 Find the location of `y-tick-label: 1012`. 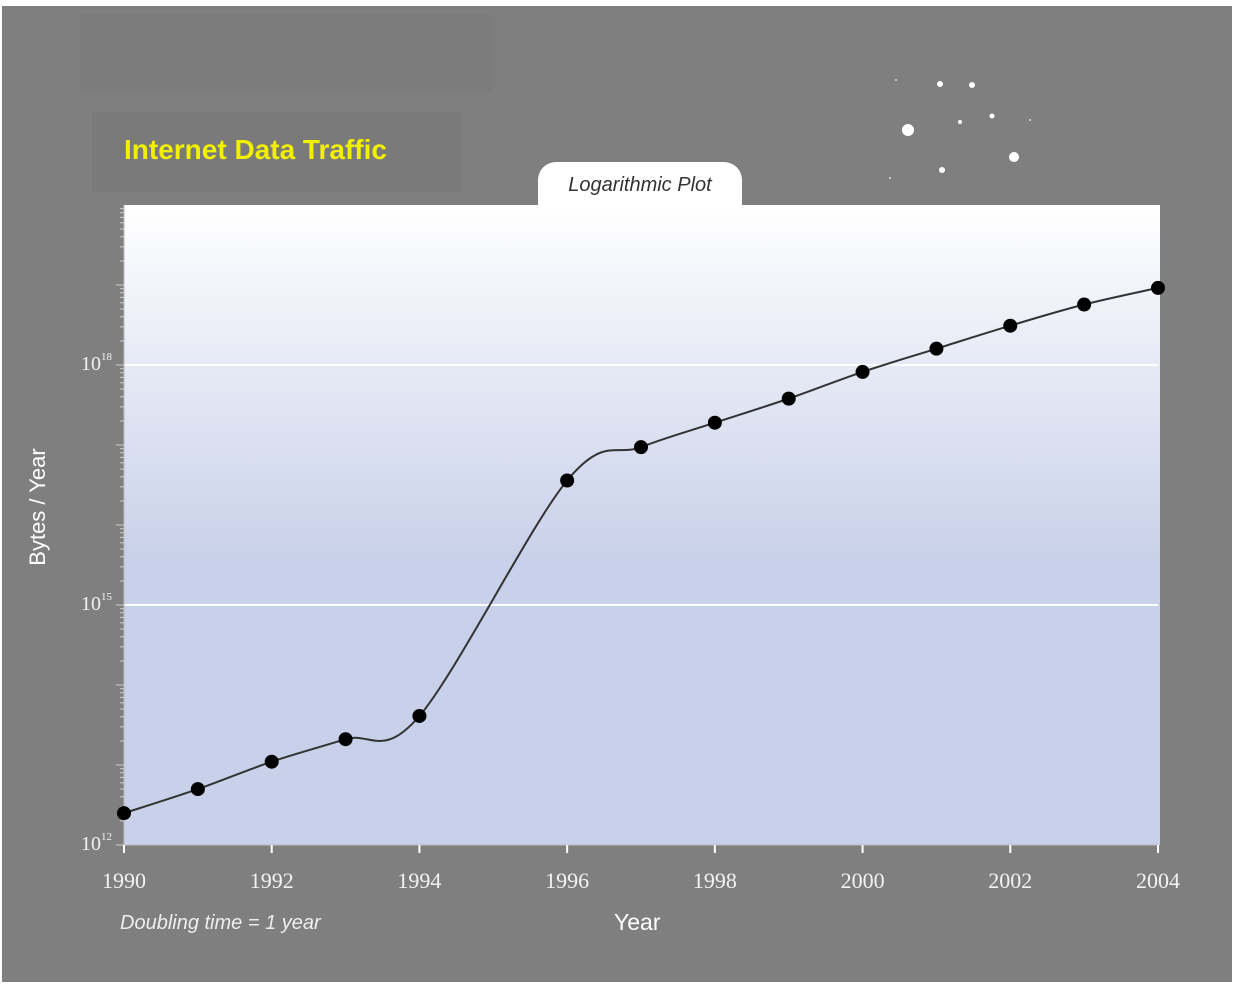

y-tick-label: 1012 is located at coordinates (96, 843).